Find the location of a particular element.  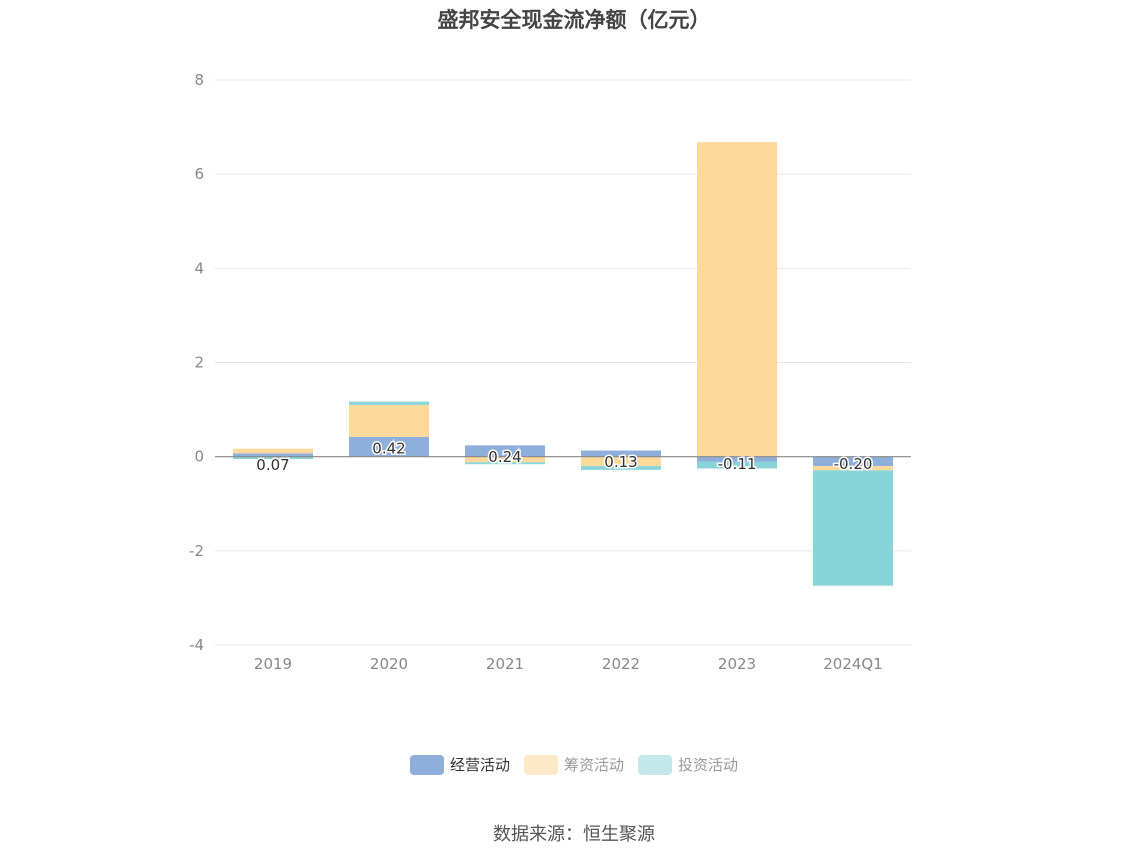

legend-item-financing: 筹资活动 is located at coordinates (573, 764).